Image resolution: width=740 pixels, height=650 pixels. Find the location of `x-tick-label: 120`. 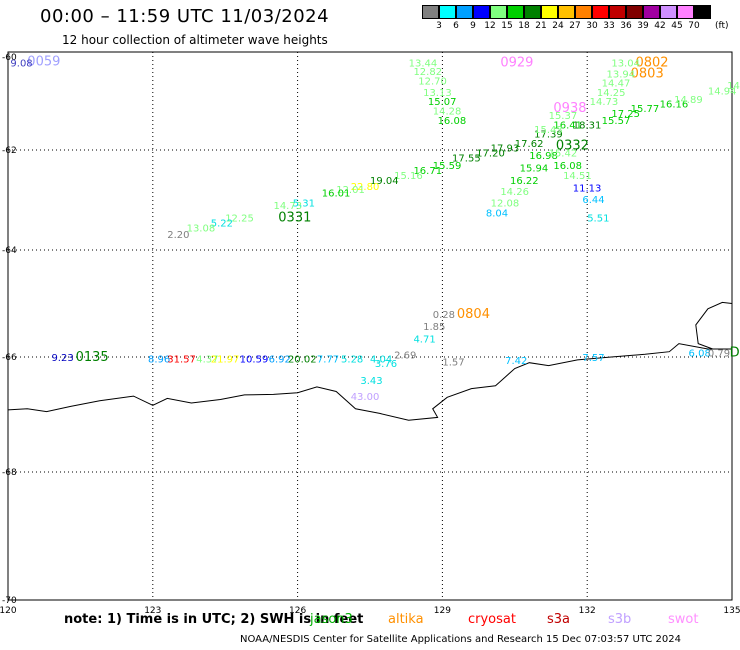

x-tick-label: 120 is located at coordinates (8, 611).